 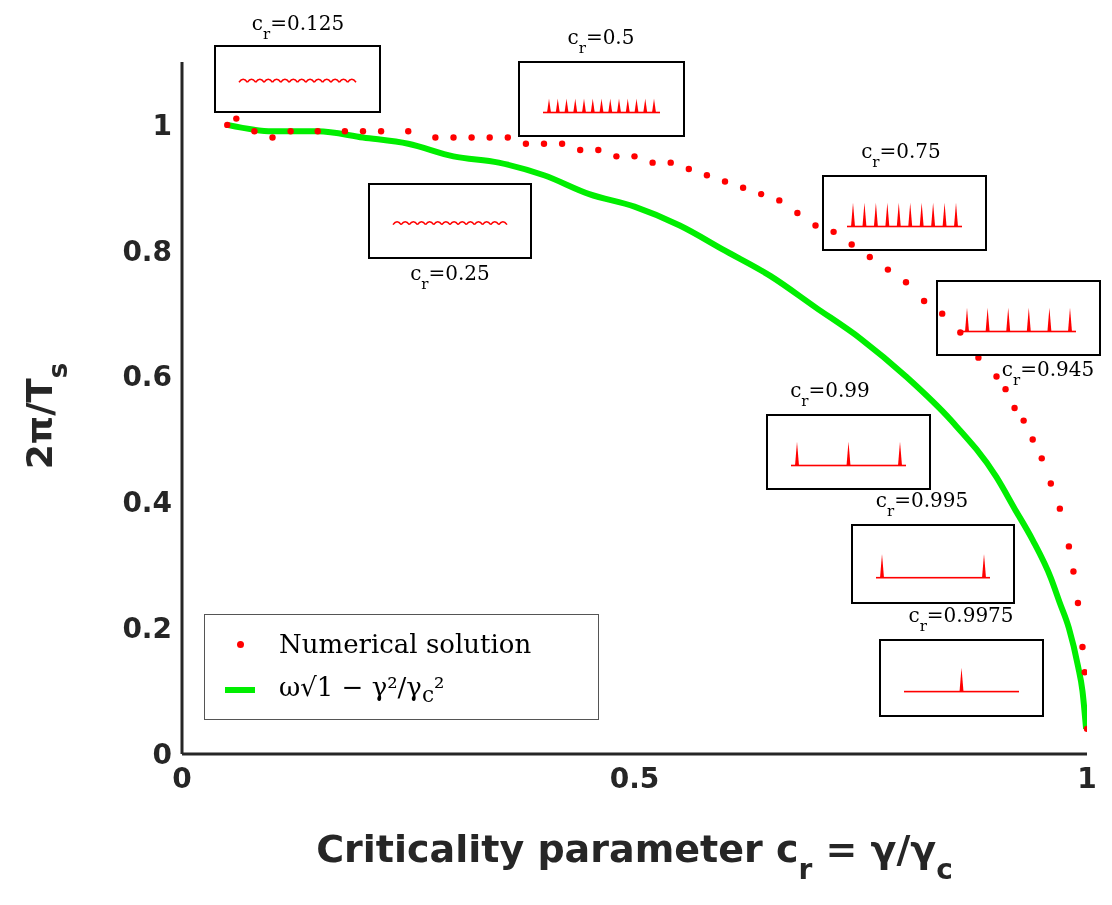 I want to click on annotation: c$_{r}$=0.25, so click(x=450, y=277).